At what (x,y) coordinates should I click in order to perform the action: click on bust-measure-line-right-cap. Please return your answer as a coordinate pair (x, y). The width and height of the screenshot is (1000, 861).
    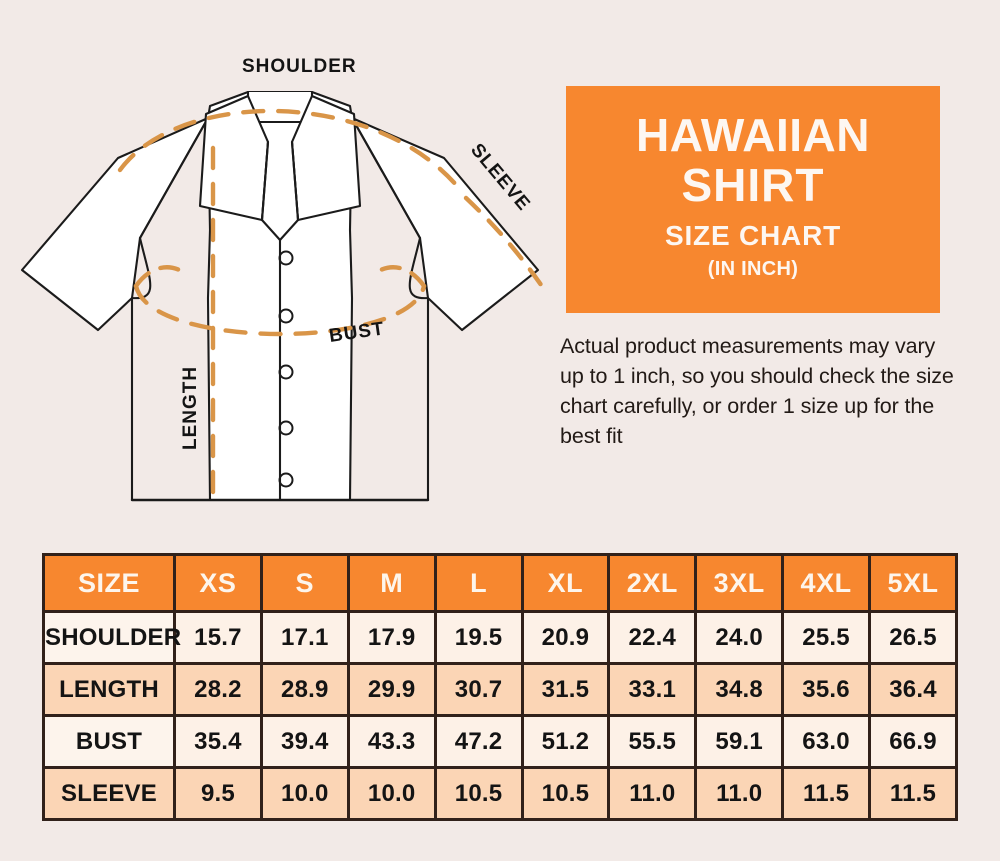
    Looking at the image, I should click on (399, 277).